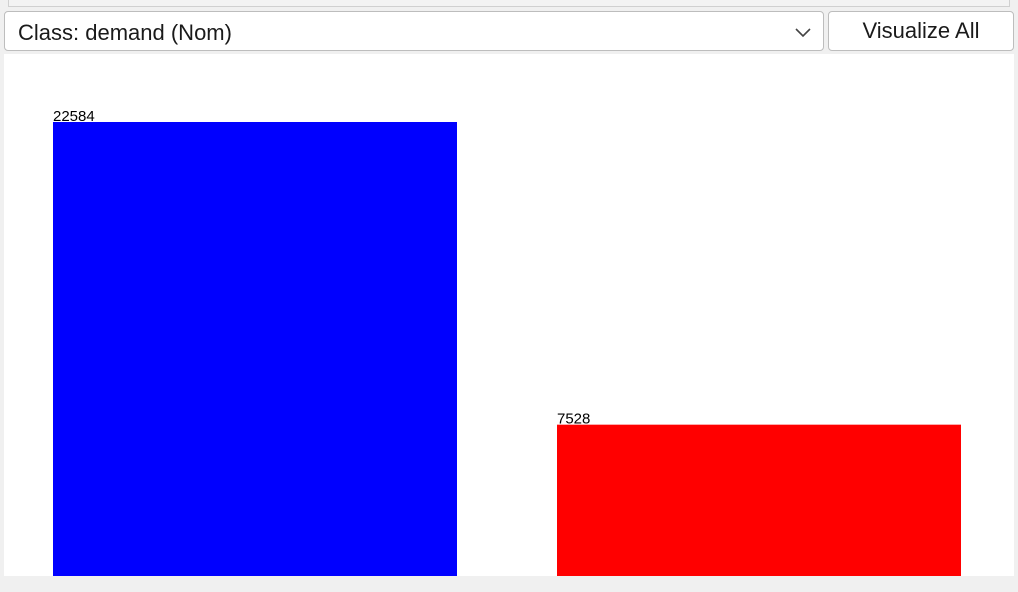 This screenshot has width=1018, height=592. Describe the element at coordinates (125, 32) in the screenshot. I see `class-attribute-label: Class: demand (Nom)` at that location.